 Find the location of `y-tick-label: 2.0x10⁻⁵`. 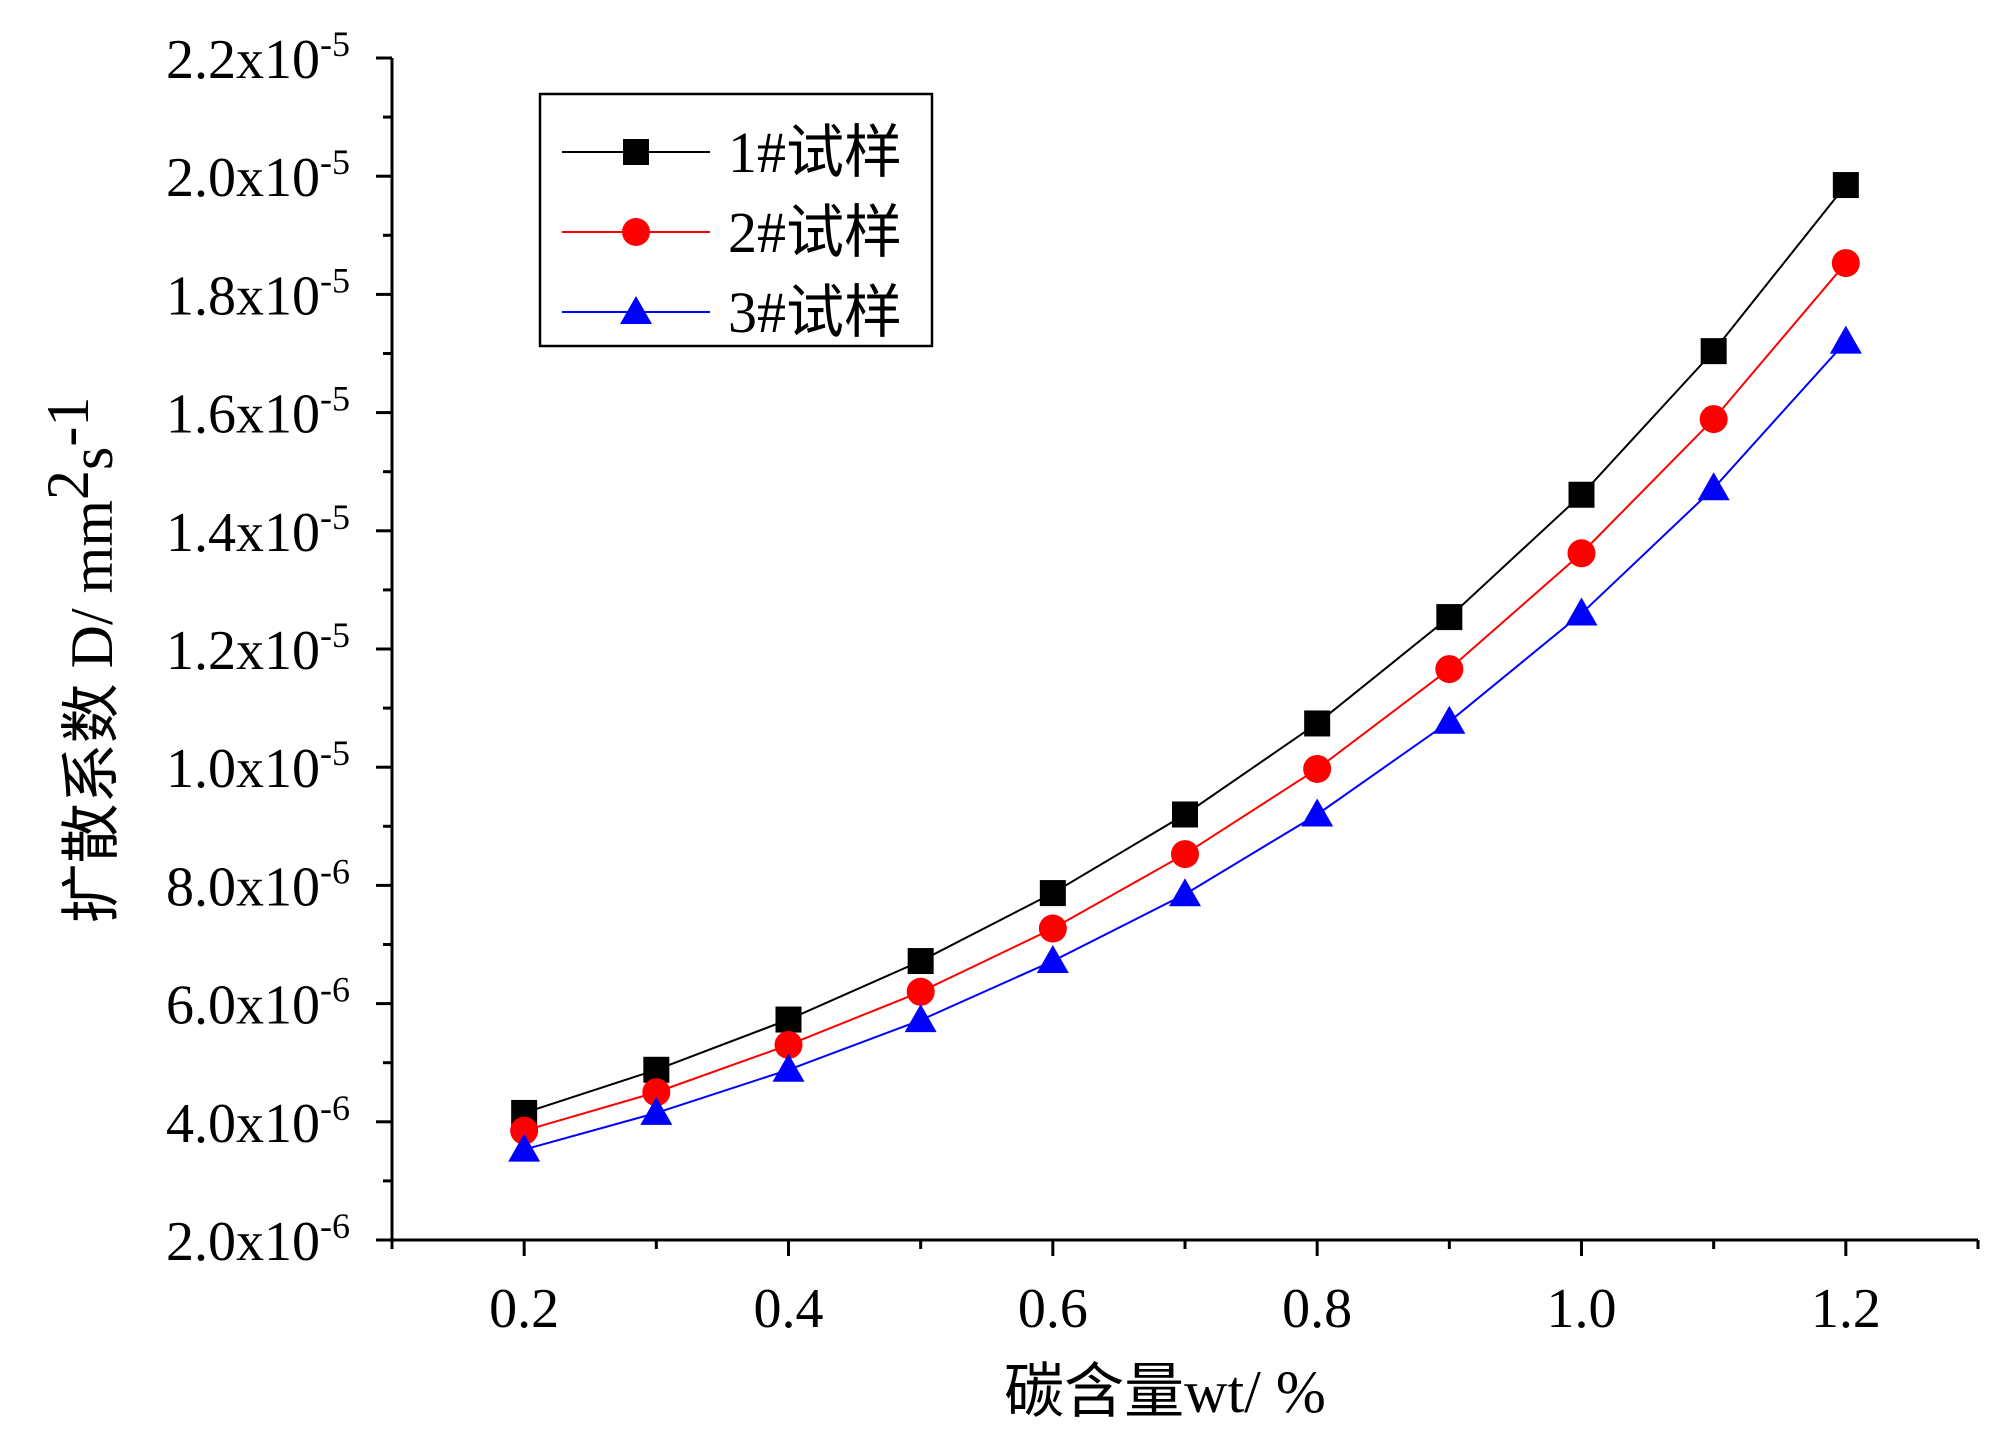

y-tick-label: 2.0x10⁻⁵ is located at coordinates (258, 175).